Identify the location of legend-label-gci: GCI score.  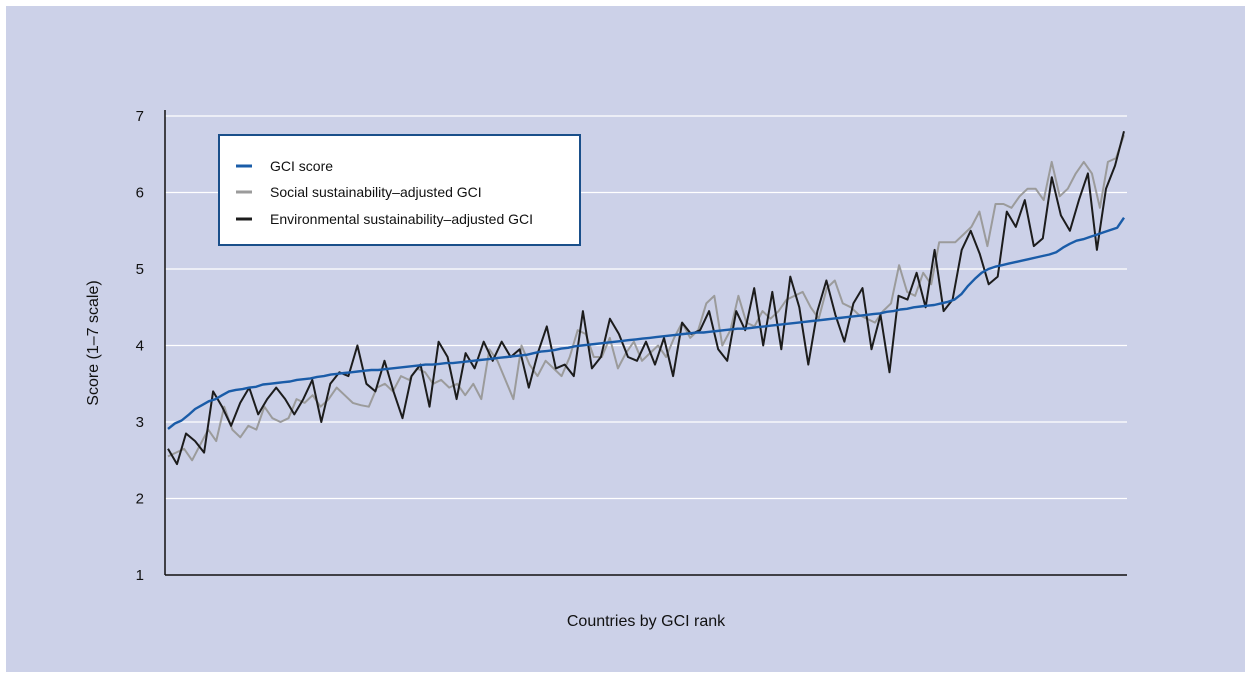
(301, 166).